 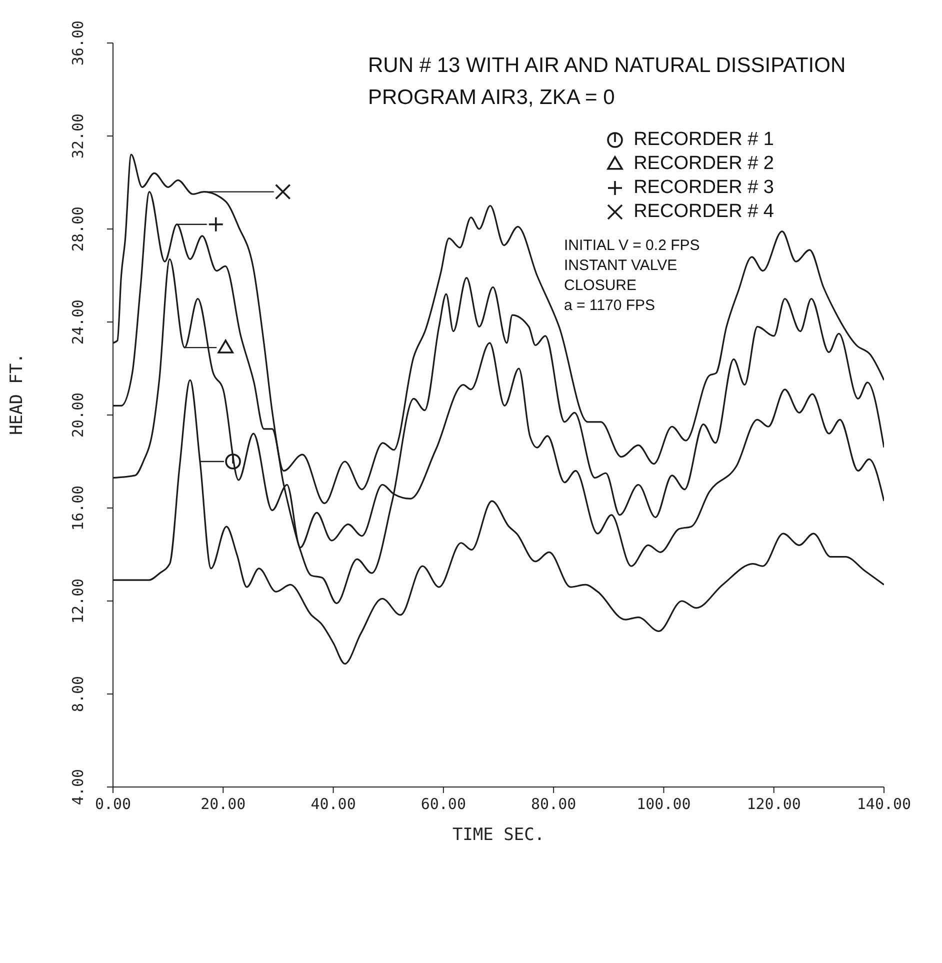 What do you see at coordinates (78, 136) in the screenshot?
I see `y-tick-label: 32.00` at bounding box center [78, 136].